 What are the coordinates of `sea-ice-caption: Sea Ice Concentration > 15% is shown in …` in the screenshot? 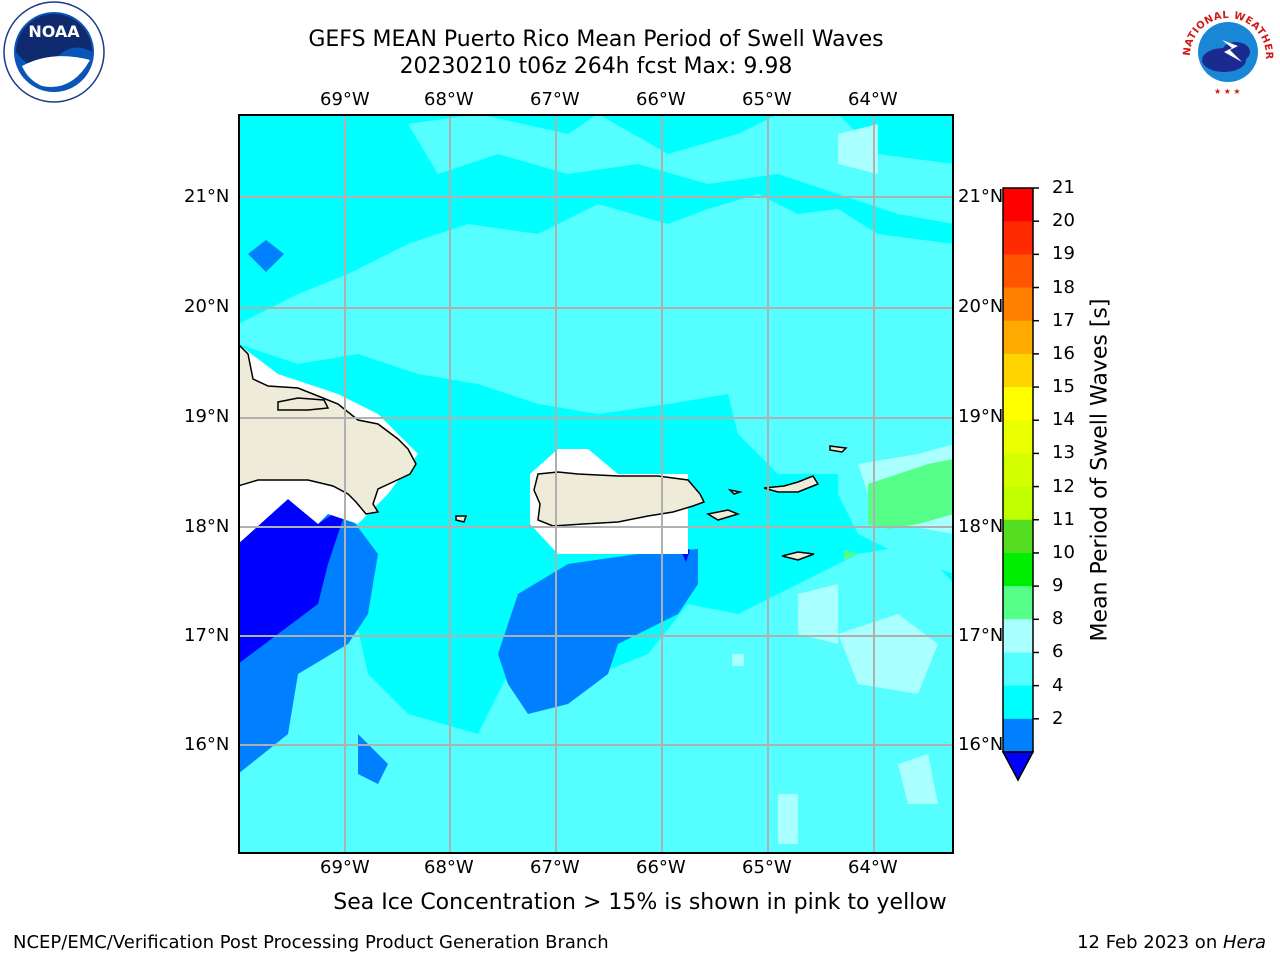 It's located at (640, 902).